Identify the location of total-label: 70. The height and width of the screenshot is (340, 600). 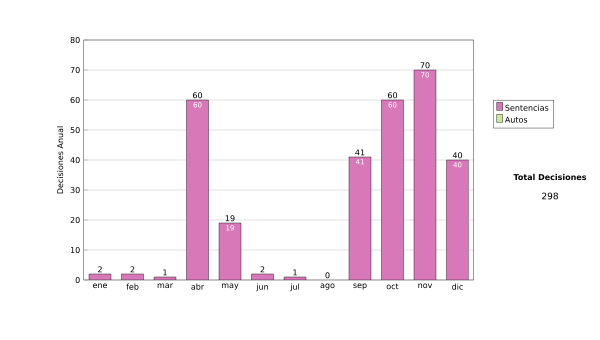
(425, 65).